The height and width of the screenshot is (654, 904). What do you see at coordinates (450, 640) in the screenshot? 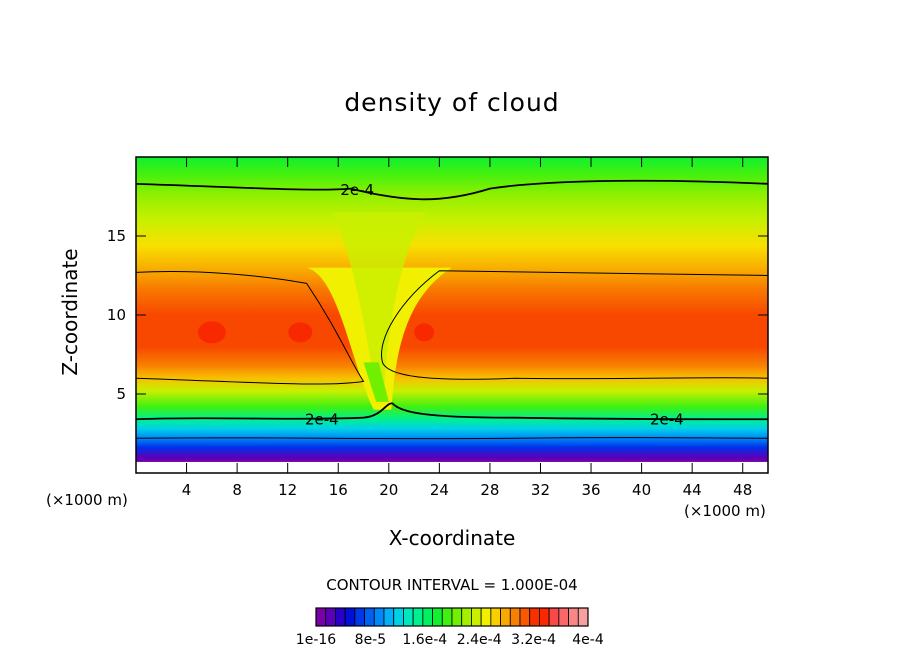
I see `colorbar-labels: 1e-16 8e-5 1.6e-4 2.4e-4 3.2e-4 4e-4` at bounding box center [450, 640].